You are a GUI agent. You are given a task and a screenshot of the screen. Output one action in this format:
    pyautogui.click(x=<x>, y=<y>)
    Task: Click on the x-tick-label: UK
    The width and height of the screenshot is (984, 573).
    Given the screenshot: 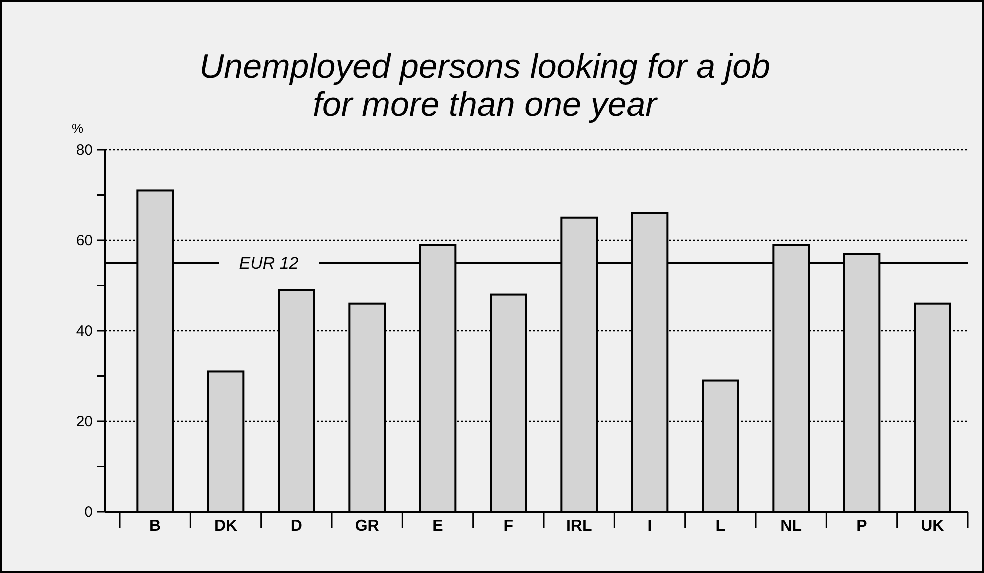 What is the action you would take?
    pyautogui.click(x=933, y=526)
    